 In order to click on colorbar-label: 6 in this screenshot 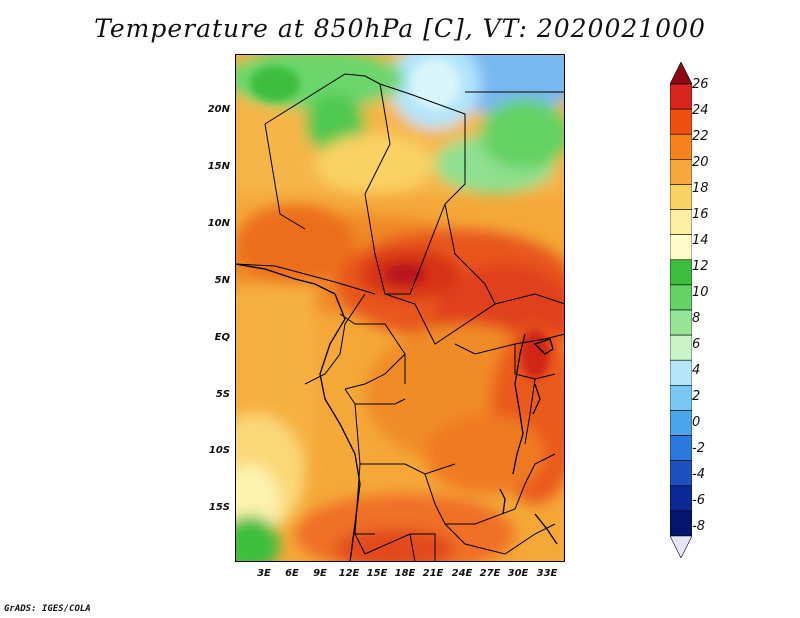, I will do `click(696, 344)`.